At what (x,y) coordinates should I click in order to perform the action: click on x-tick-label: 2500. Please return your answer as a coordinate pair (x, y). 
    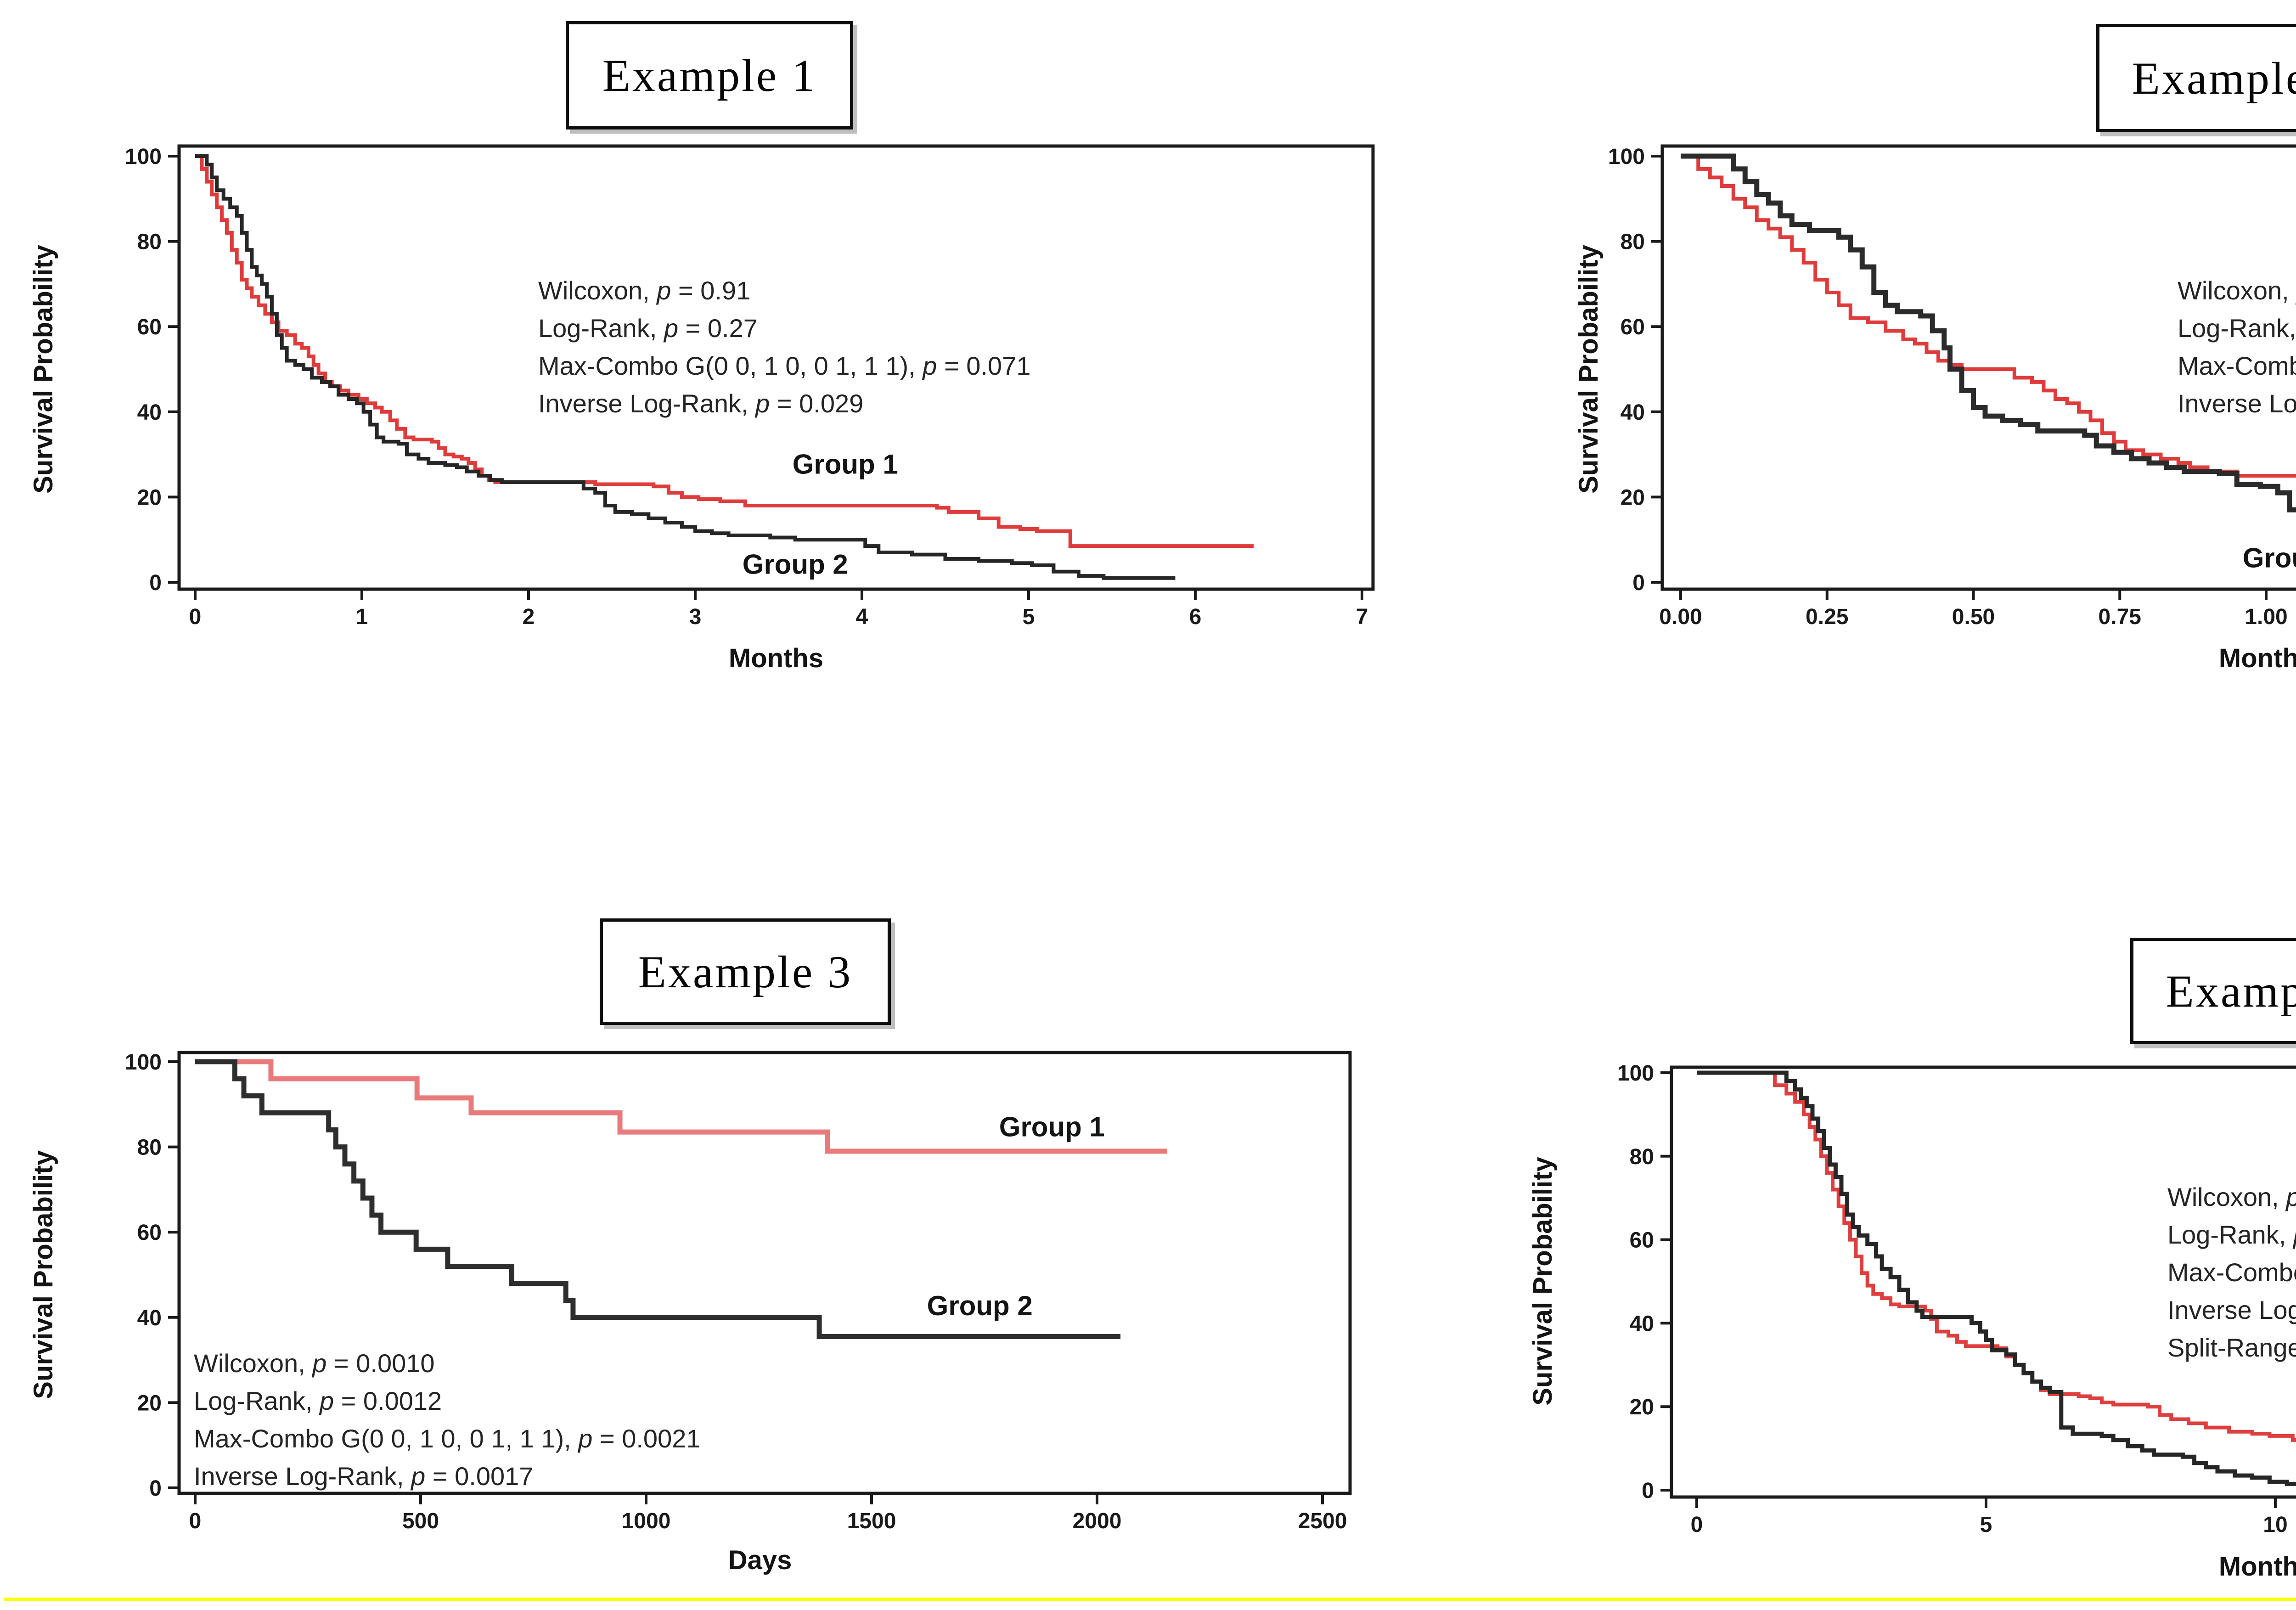
    Looking at the image, I should click on (1323, 1521).